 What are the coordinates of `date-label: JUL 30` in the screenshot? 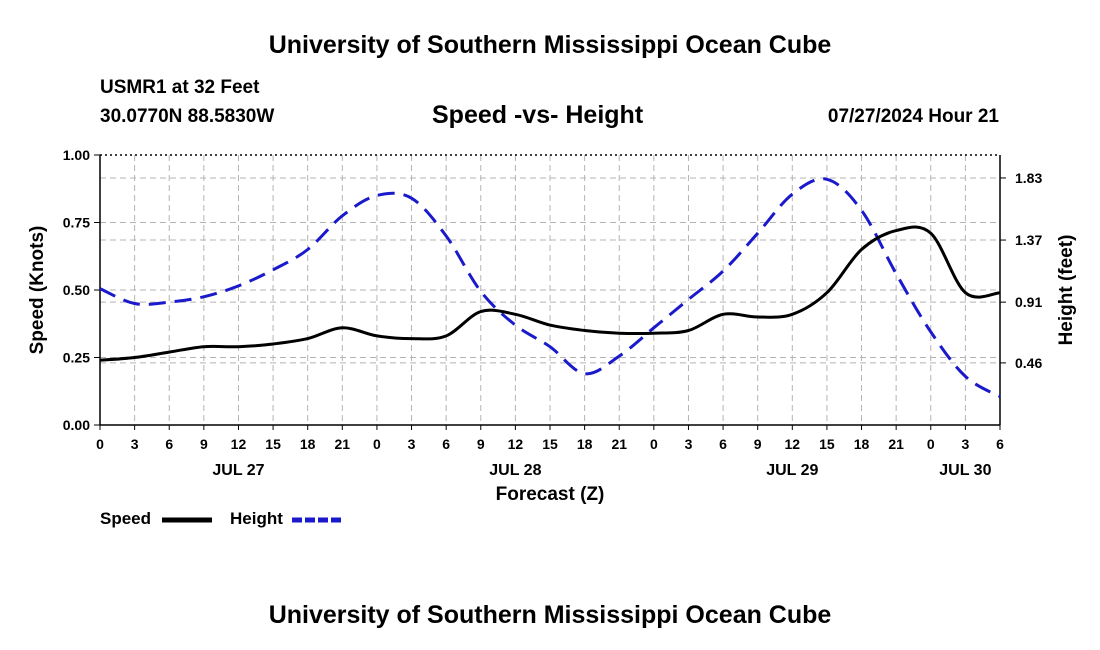 It's located at (965, 470).